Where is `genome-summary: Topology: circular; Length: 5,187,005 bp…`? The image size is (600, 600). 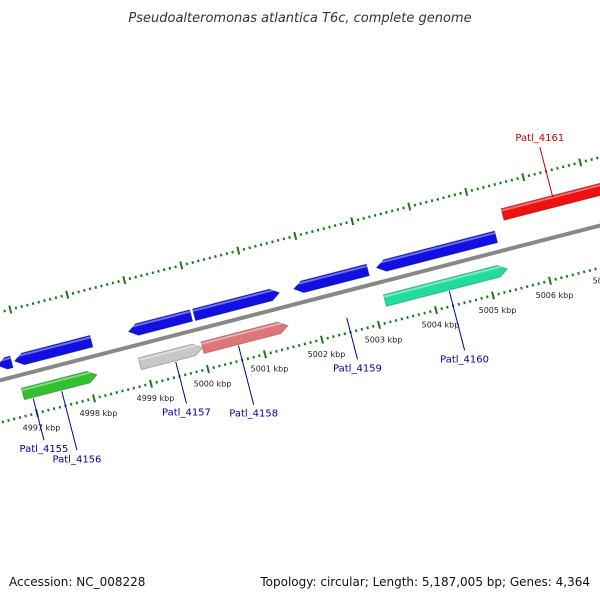 genome-summary: Topology: circular; Length: 5,187,005 bp… is located at coordinates (424, 582).